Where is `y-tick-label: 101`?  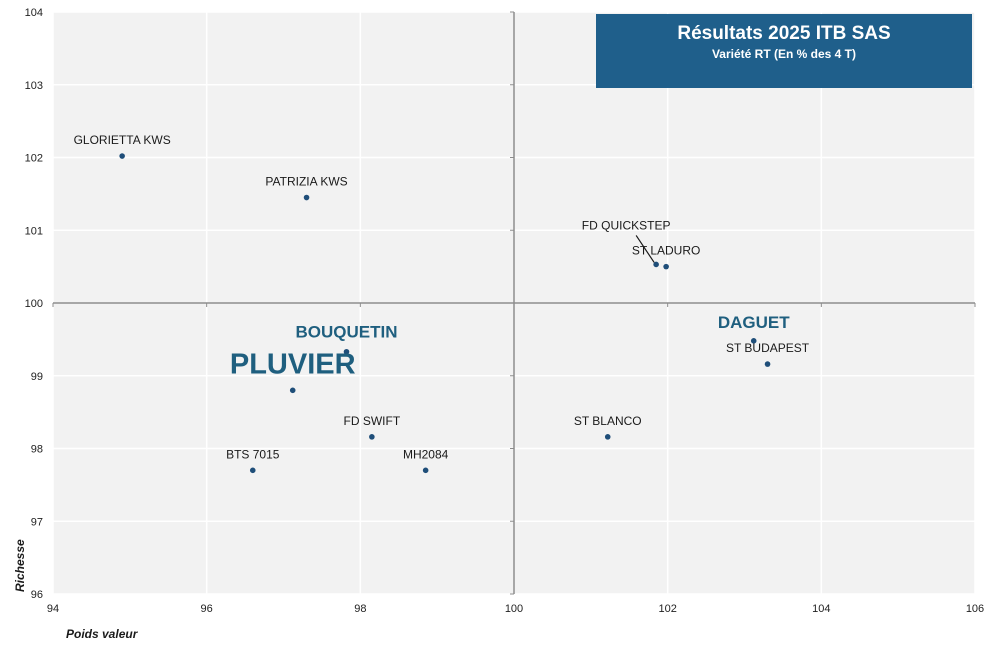
y-tick-label: 101 is located at coordinates (34, 231).